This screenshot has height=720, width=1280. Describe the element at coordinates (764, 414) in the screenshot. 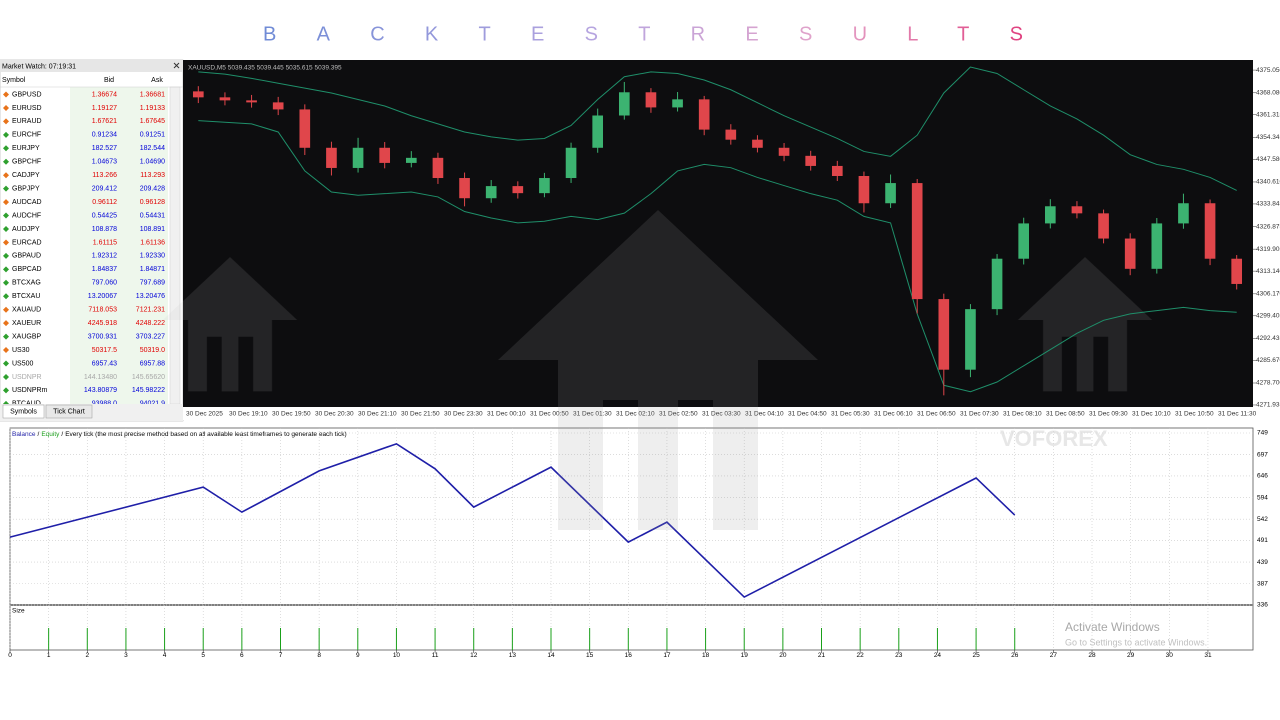

I see `time-label: 31 Dec 04:10` at that location.